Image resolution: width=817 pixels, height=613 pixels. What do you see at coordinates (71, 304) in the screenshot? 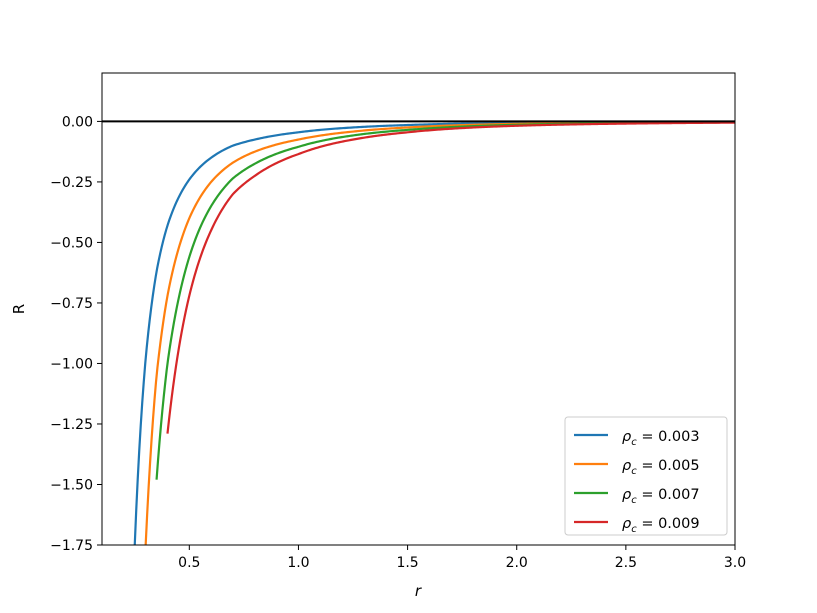
I see `y-tick-label: −0.75` at bounding box center [71, 304].